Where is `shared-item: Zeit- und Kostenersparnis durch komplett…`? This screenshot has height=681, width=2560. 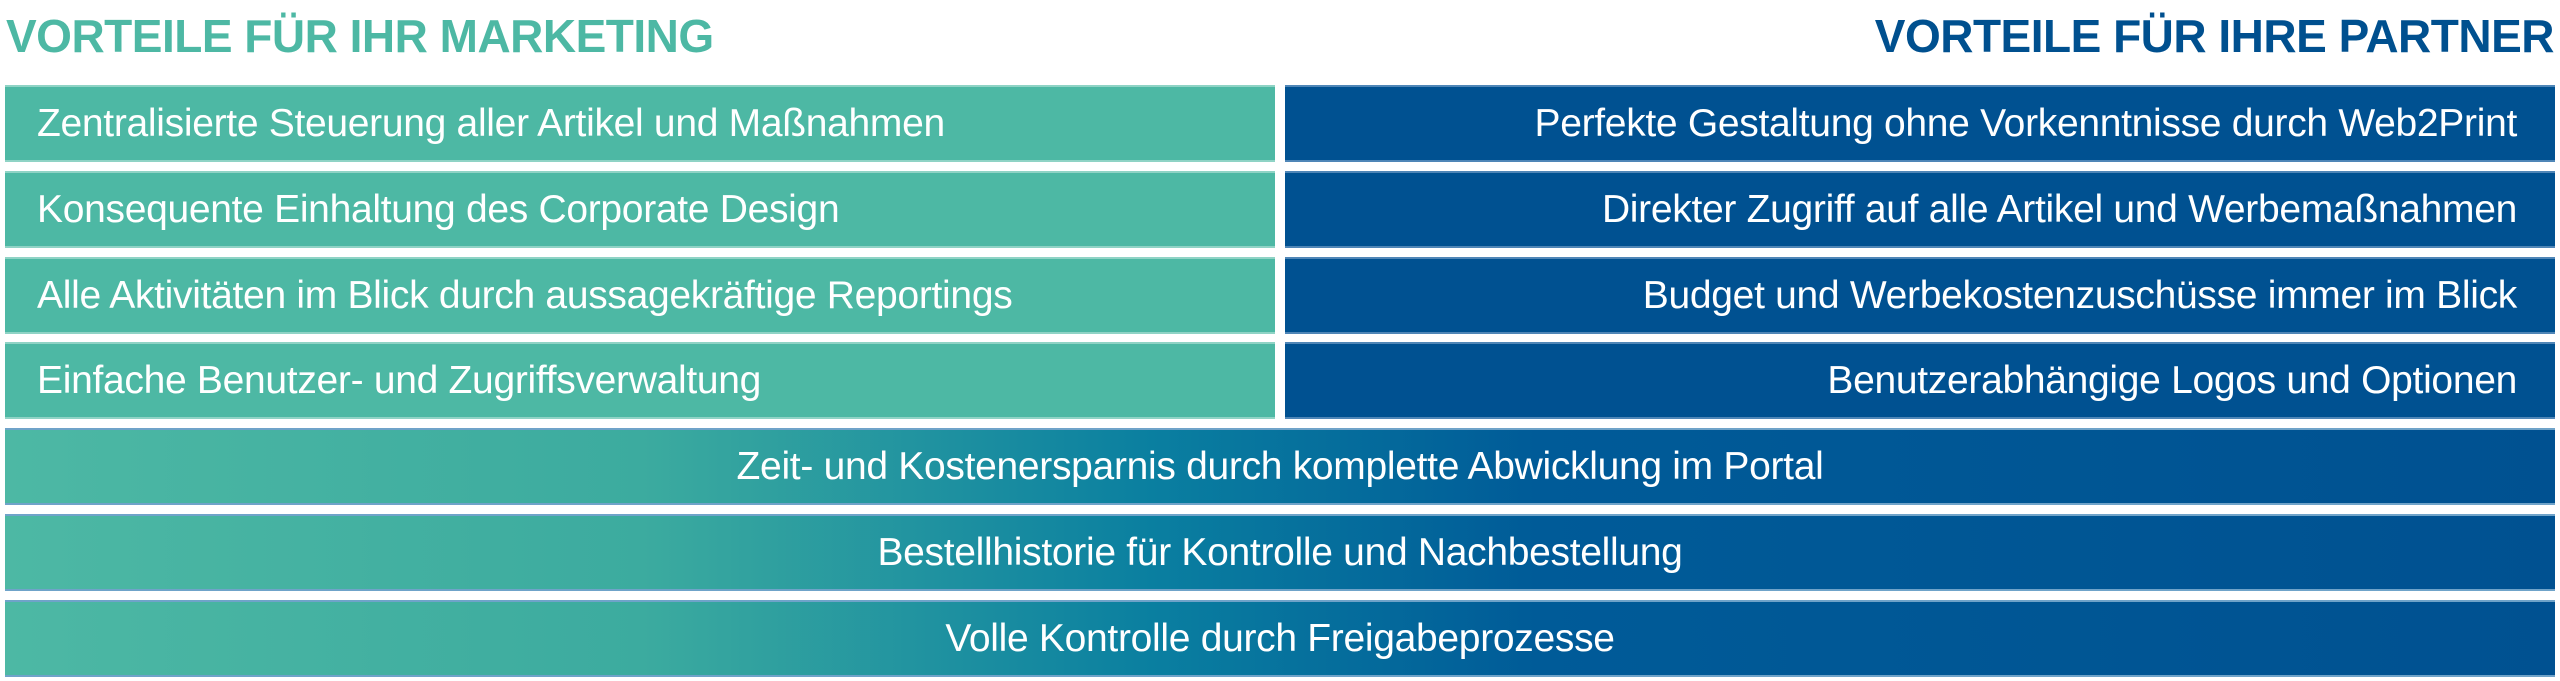
shared-item: Zeit- und Kostenersparnis durch komplett… is located at coordinates (1280, 466).